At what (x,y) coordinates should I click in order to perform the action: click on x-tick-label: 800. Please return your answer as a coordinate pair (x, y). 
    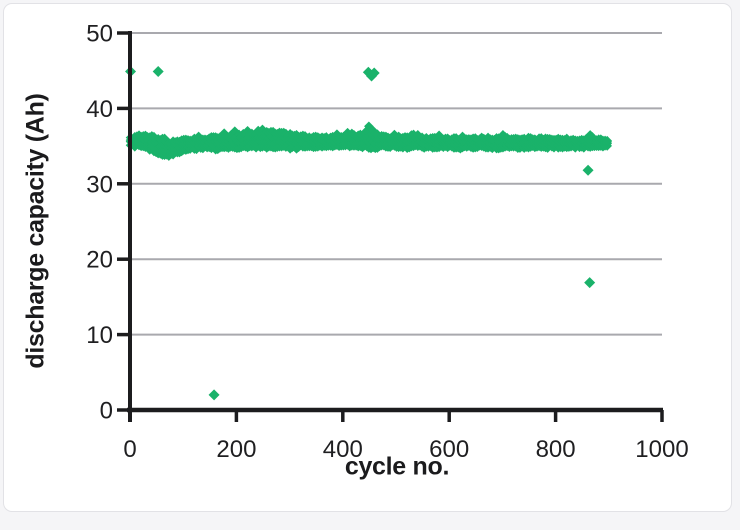
    Looking at the image, I should click on (556, 449).